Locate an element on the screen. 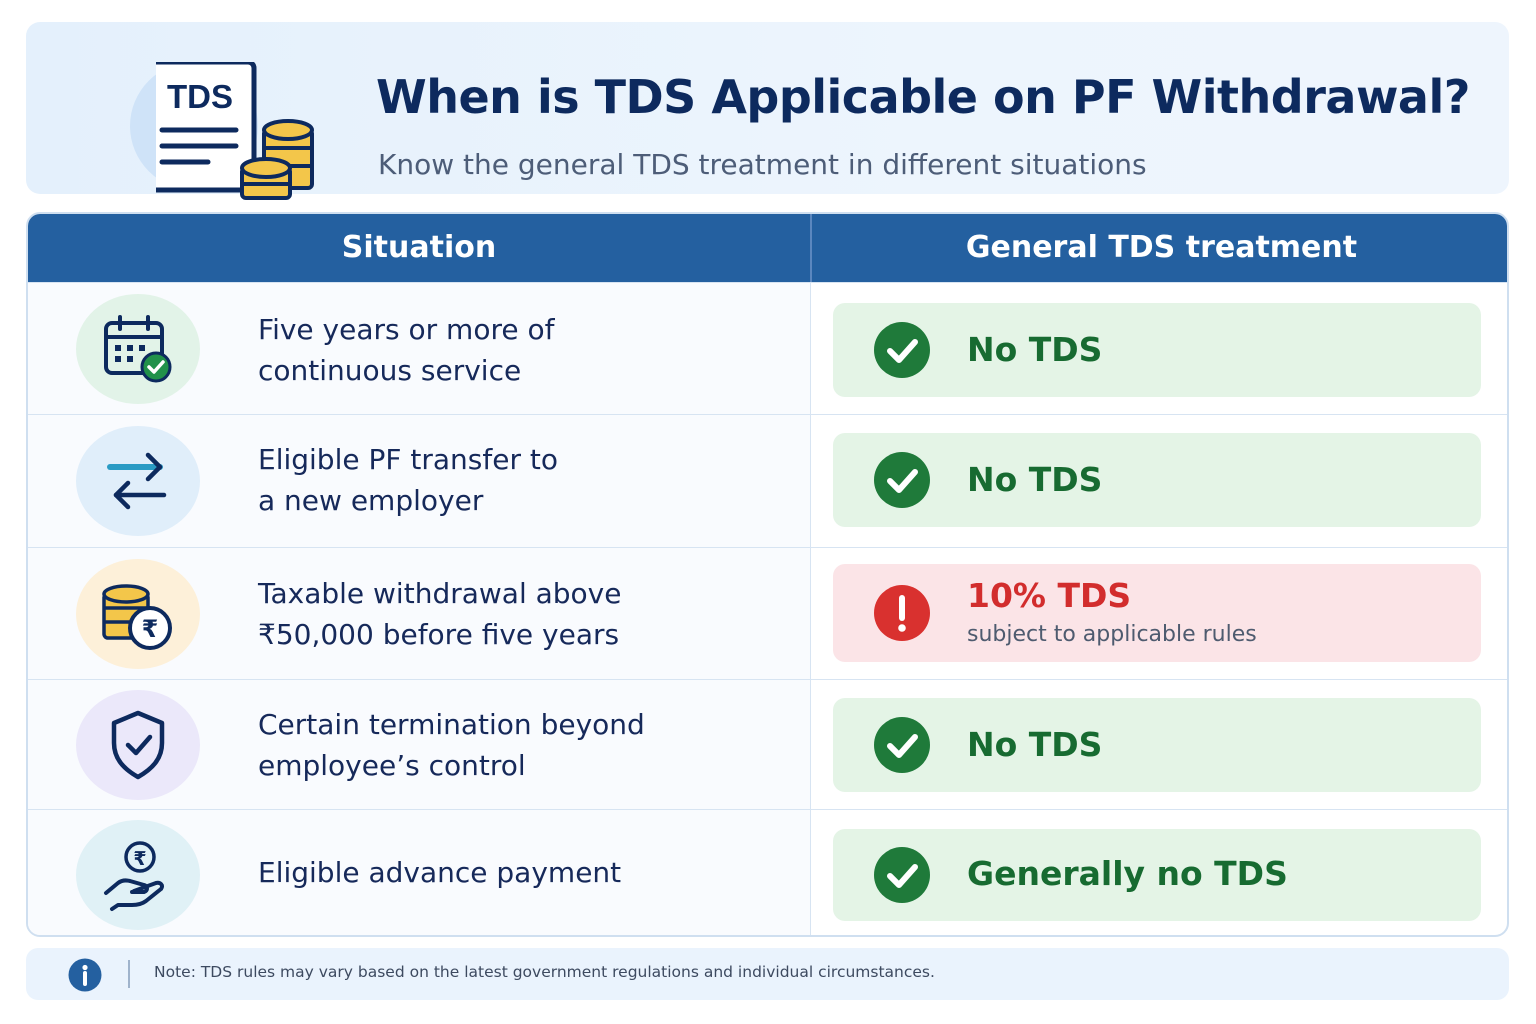 The width and height of the screenshot is (1536, 1024). calendar-check-icon is located at coordinates (138, 349).